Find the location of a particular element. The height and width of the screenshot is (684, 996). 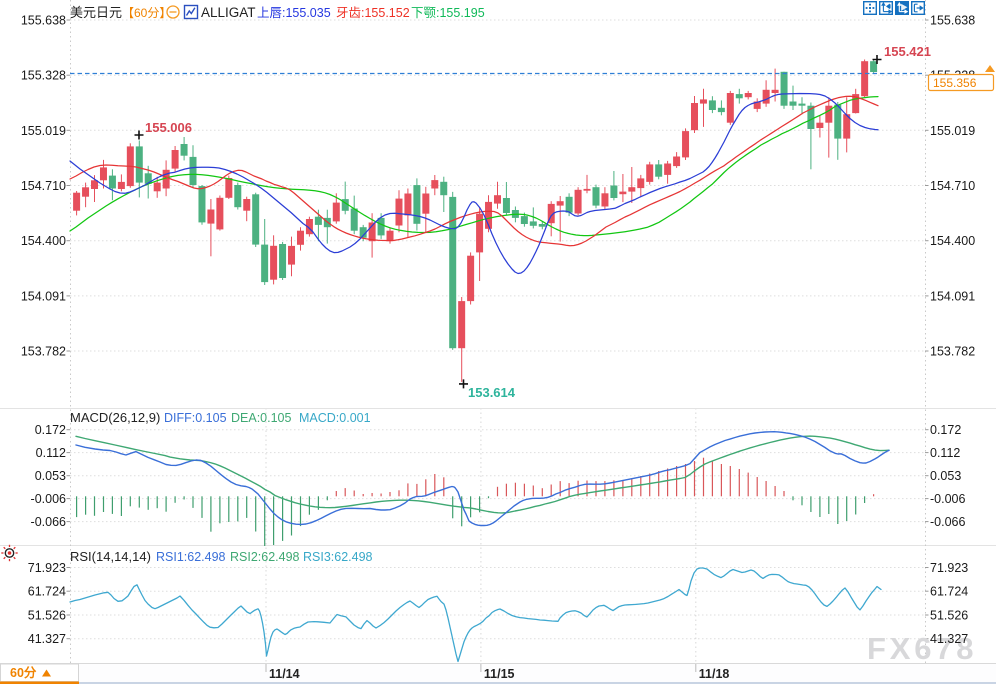

svg-text: 【60分】 is located at coordinates (146, 13).